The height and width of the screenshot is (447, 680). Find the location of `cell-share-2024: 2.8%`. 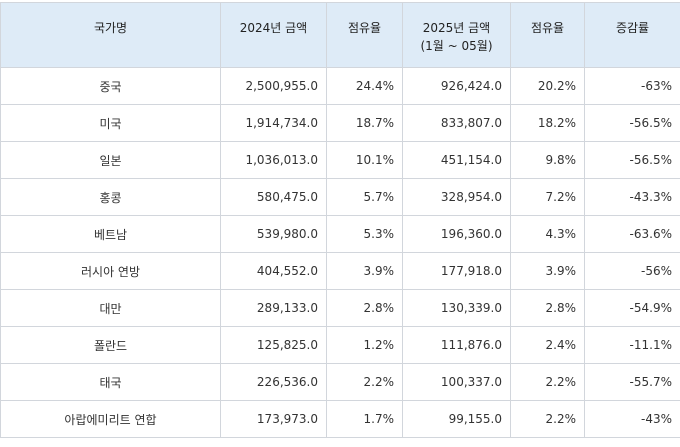

cell-share-2024: 2.8% is located at coordinates (364, 308).